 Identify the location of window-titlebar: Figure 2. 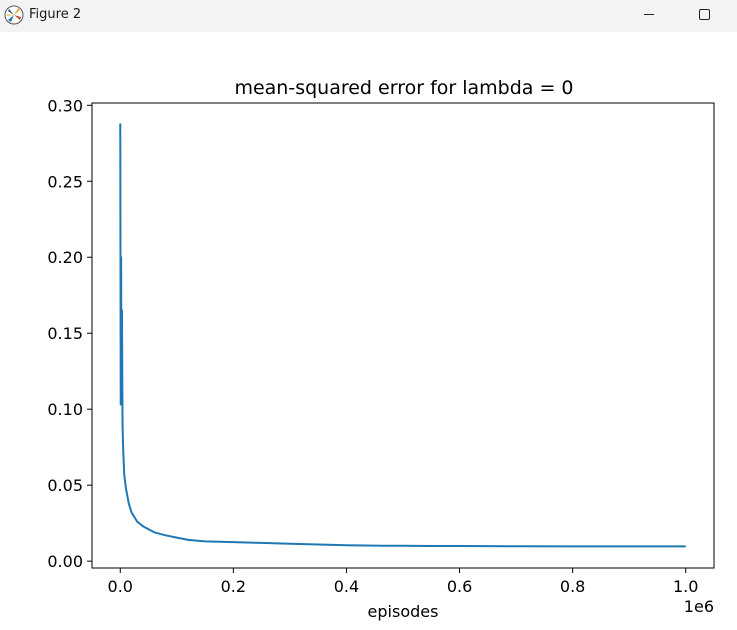
(368, 16).